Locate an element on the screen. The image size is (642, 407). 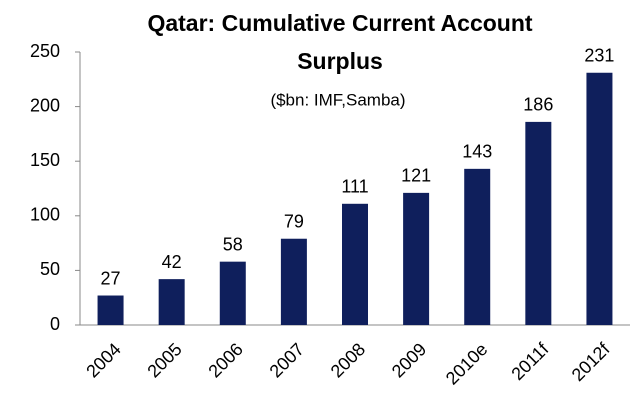
x-tick-label: 2009 is located at coordinates (409, 360).